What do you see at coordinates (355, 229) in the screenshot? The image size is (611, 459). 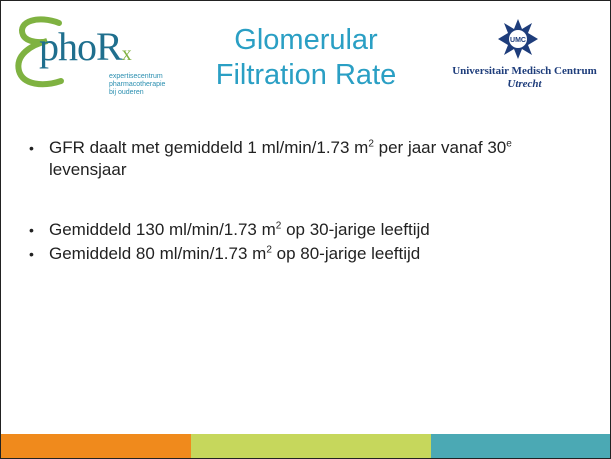 I see `bullet-text: op 30-jarige leeftijd` at bounding box center [355, 229].